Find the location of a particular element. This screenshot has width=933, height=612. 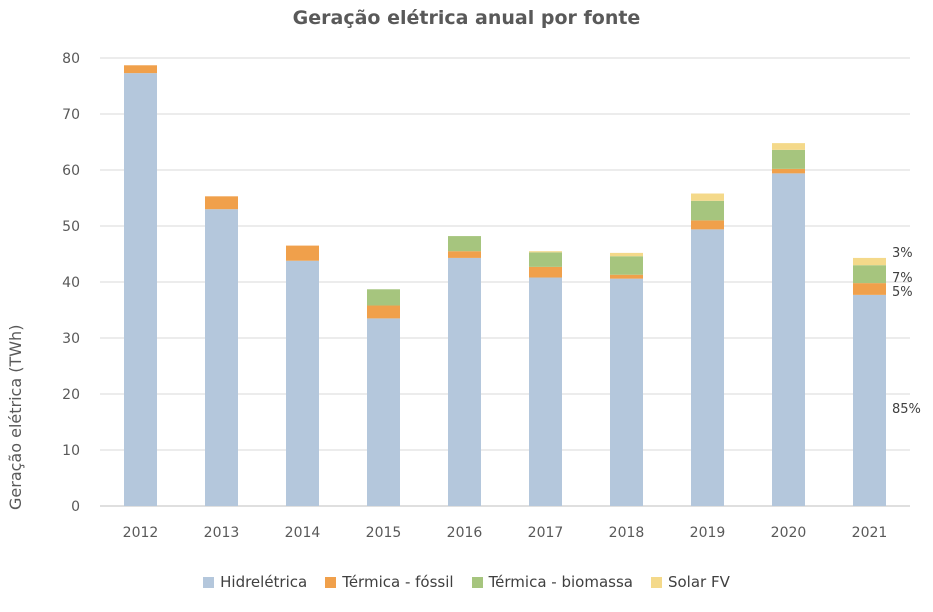

legend-item: Solar FV is located at coordinates (690, 582).